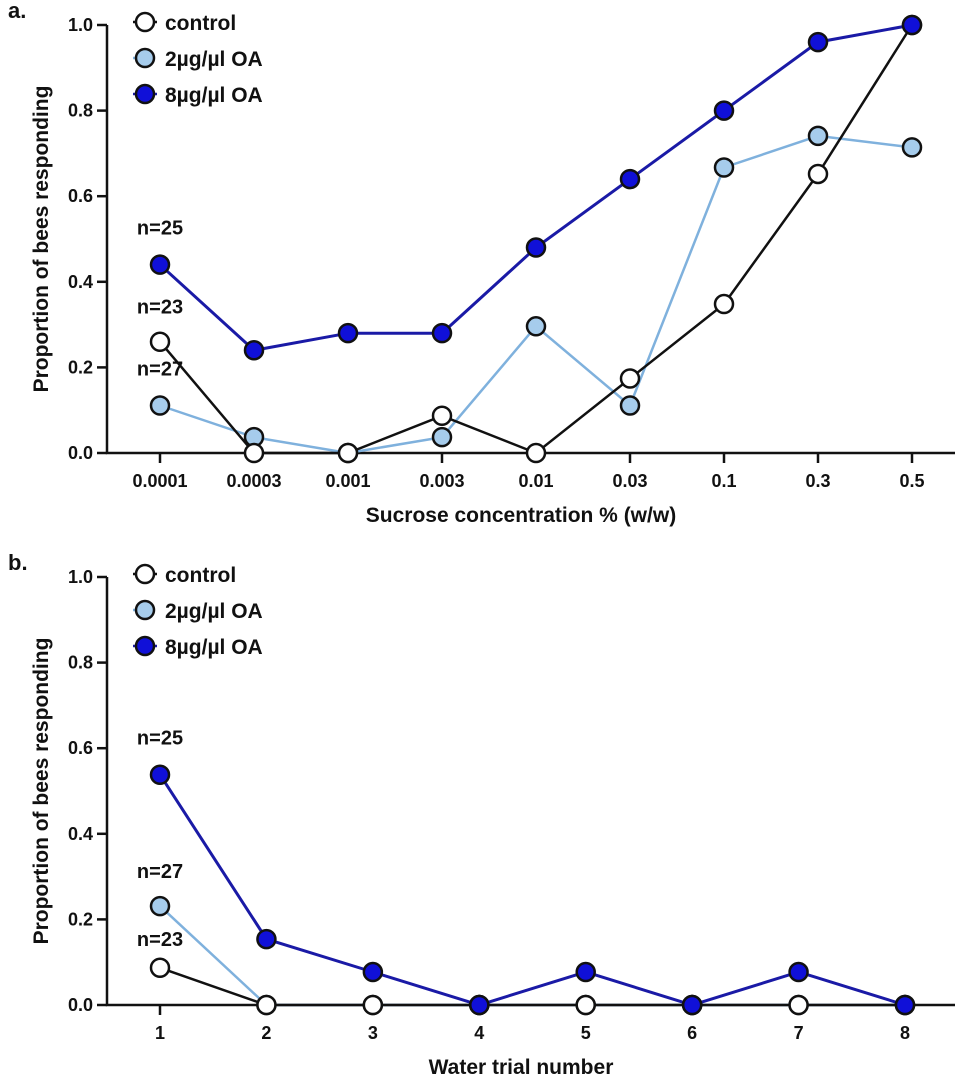 This screenshot has height=1082, width=959. I want to click on x-tick-label: 6, so click(692, 1033).